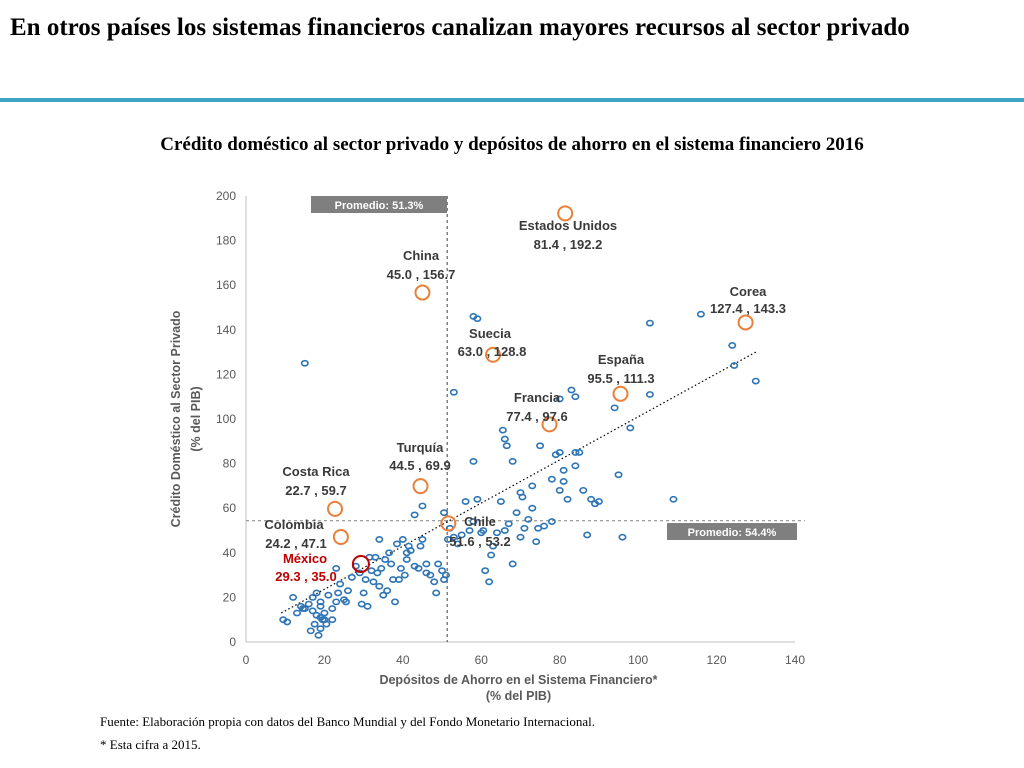 This screenshot has width=1024, height=768. Describe the element at coordinates (226, 196) in the screenshot. I see `y-tick-label: 200` at that location.